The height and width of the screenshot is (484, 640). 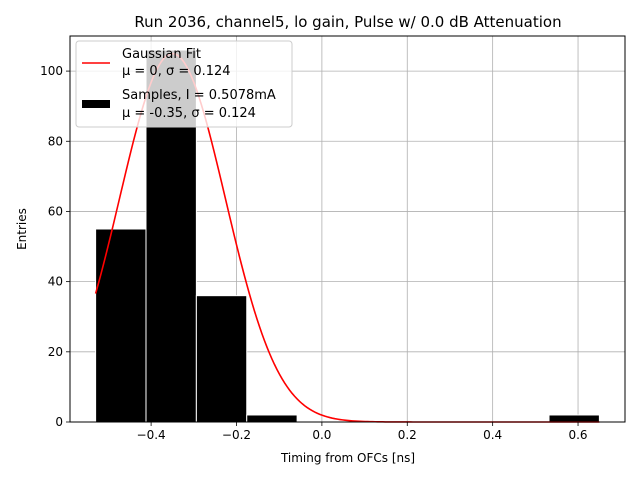 I want to click on legend-samples-label: Samples, I = 0.5078mA, so click(x=199, y=95).